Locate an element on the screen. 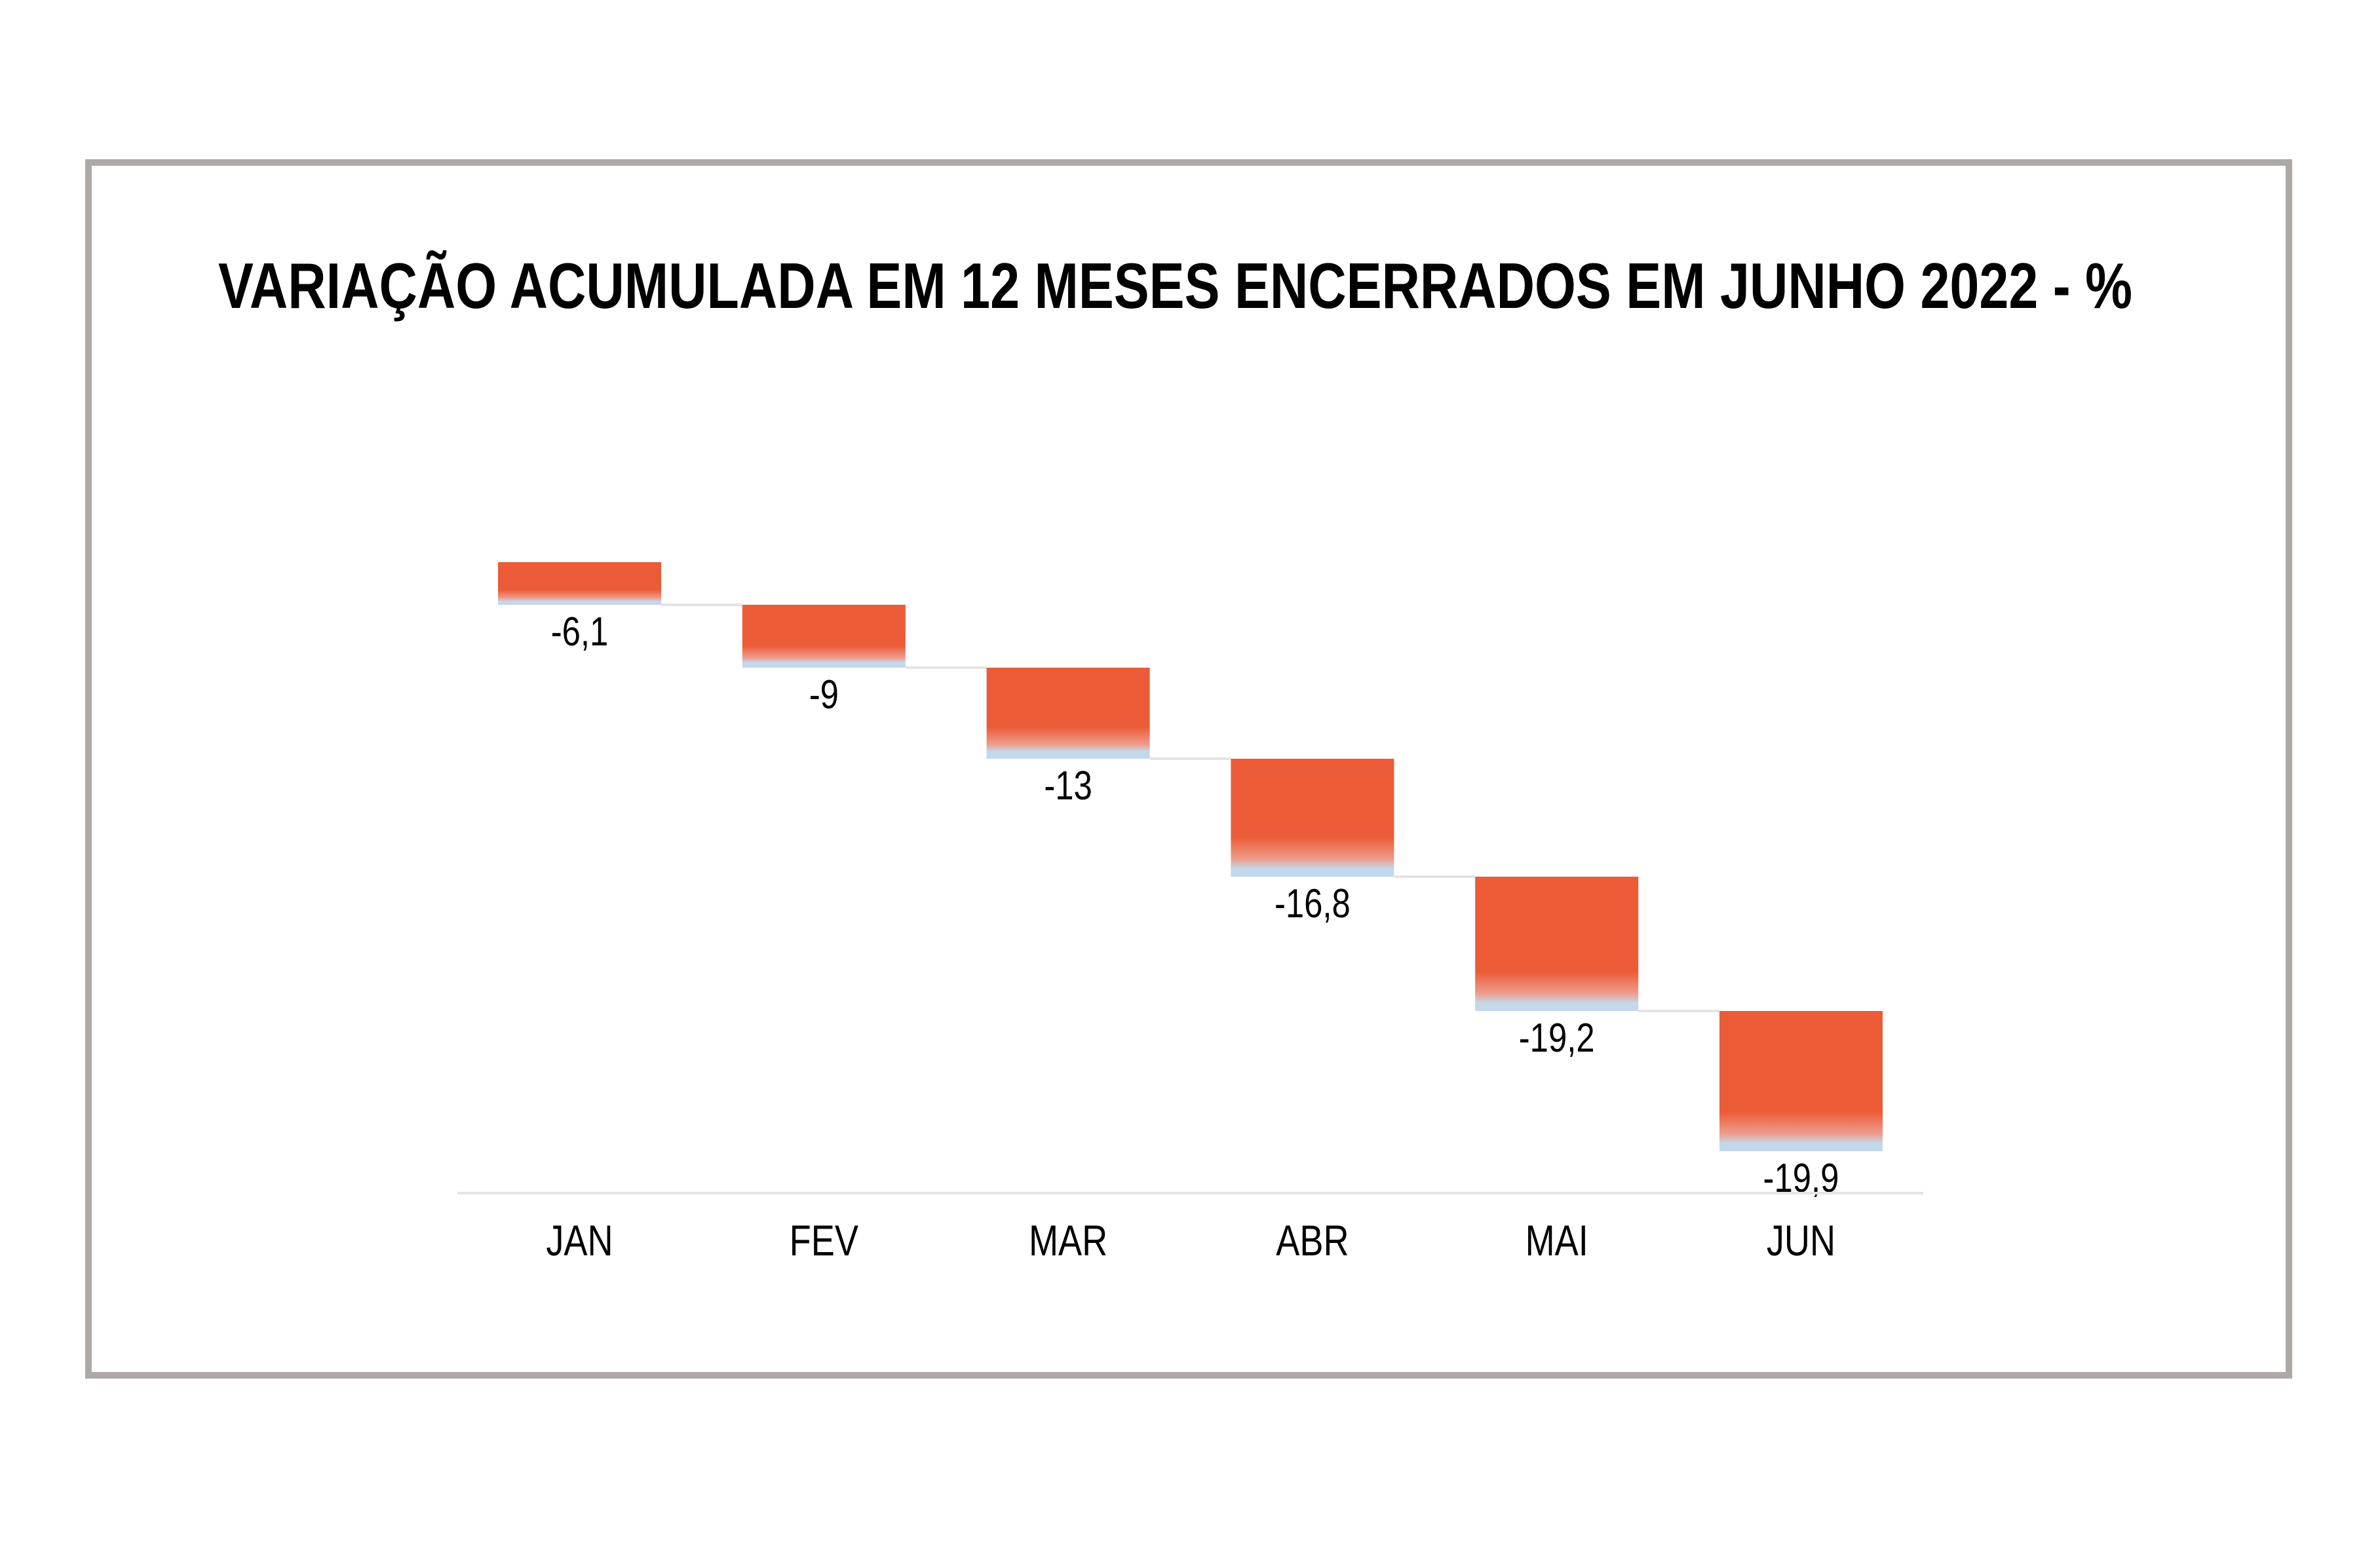  value-label-mar: -13 is located at coordinates (1068, 786).